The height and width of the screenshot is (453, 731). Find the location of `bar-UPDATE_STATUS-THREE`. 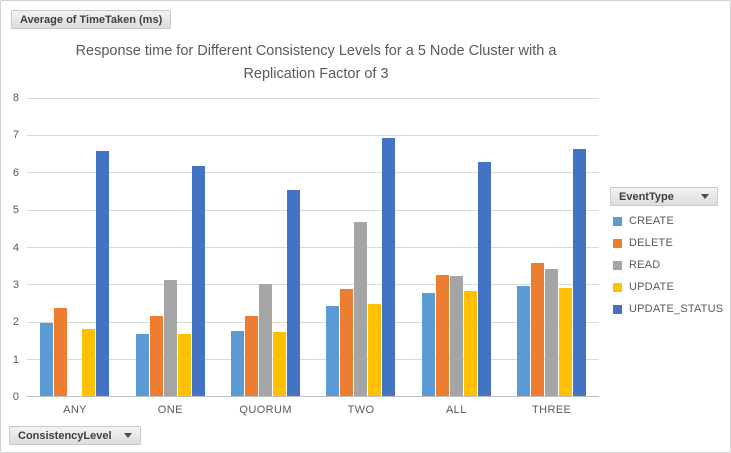

bar-UPDATE_STATUS-THREE is located at coordinates (579, 272).